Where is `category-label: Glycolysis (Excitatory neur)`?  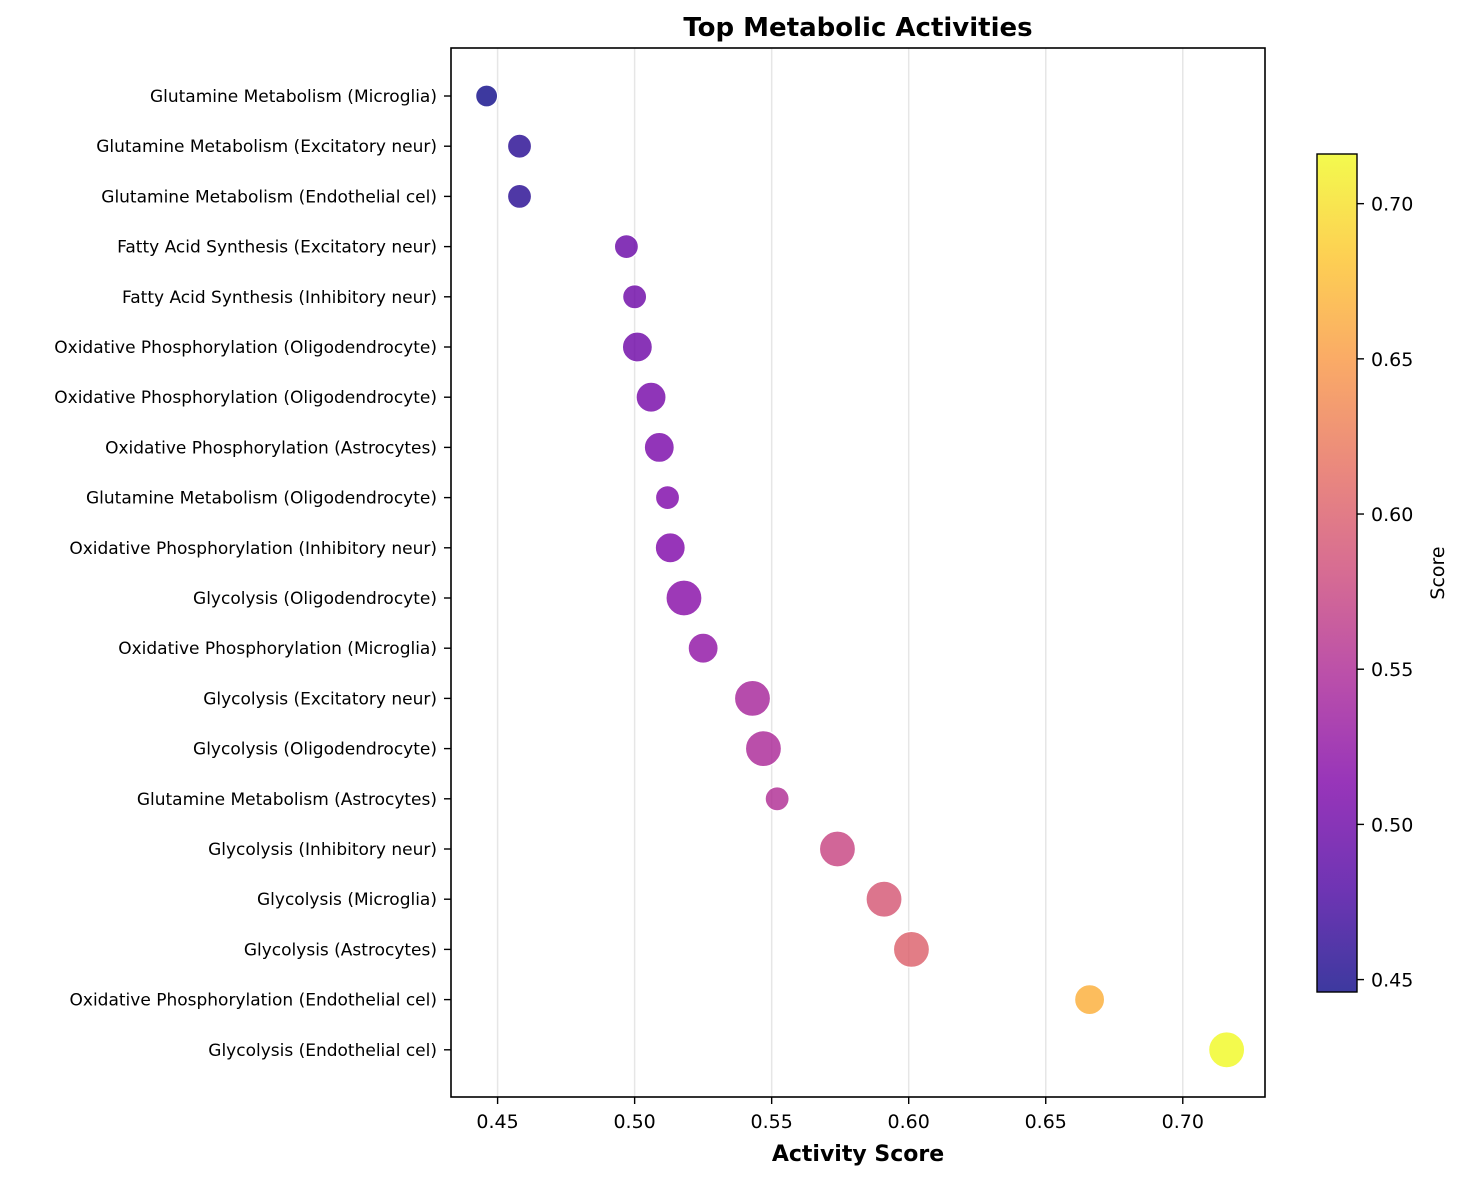 category-label: Glycolysis (Excitatory neur) is located at coordinates (320, 699).